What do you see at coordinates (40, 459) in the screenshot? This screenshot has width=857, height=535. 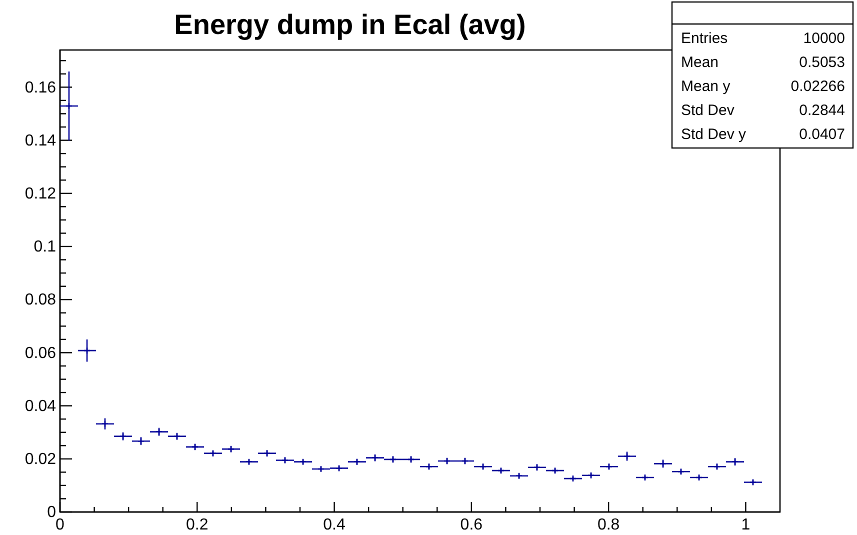 I see `y-tick-label: 0.02` at bounding box center [40, 459].